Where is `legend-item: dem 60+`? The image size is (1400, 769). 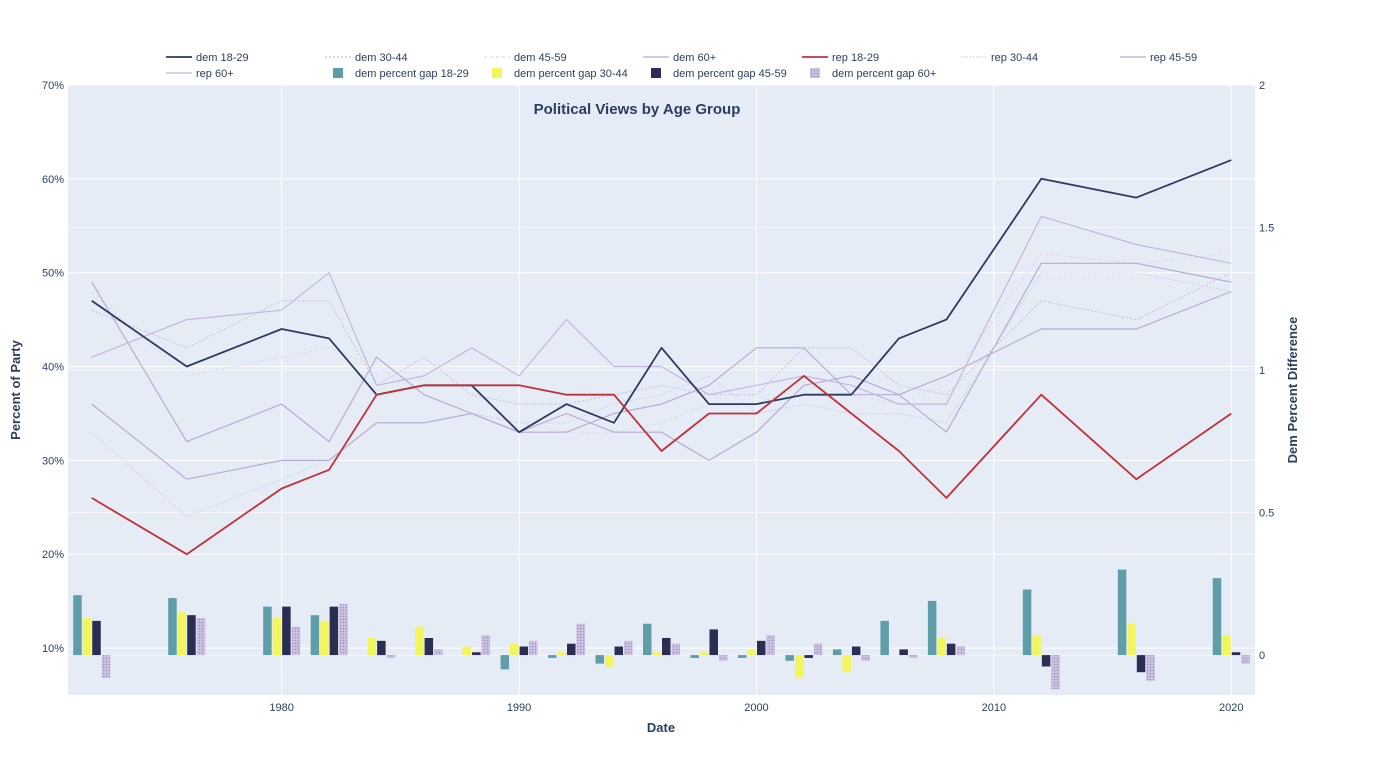
legend-item: dem 60+ is located at coordinates (679, 58).